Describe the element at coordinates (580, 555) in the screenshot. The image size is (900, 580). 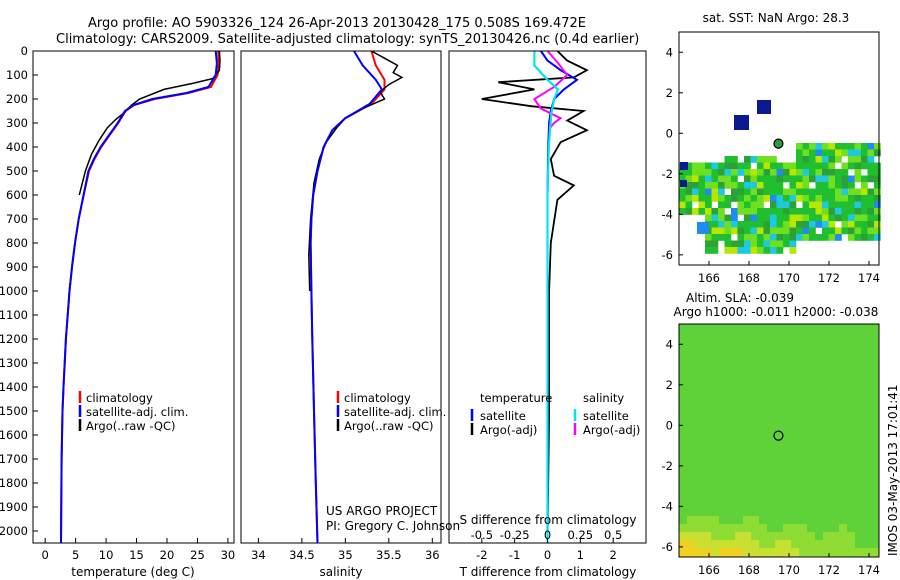
I see `difference-t-tick-label: 1` at that location.